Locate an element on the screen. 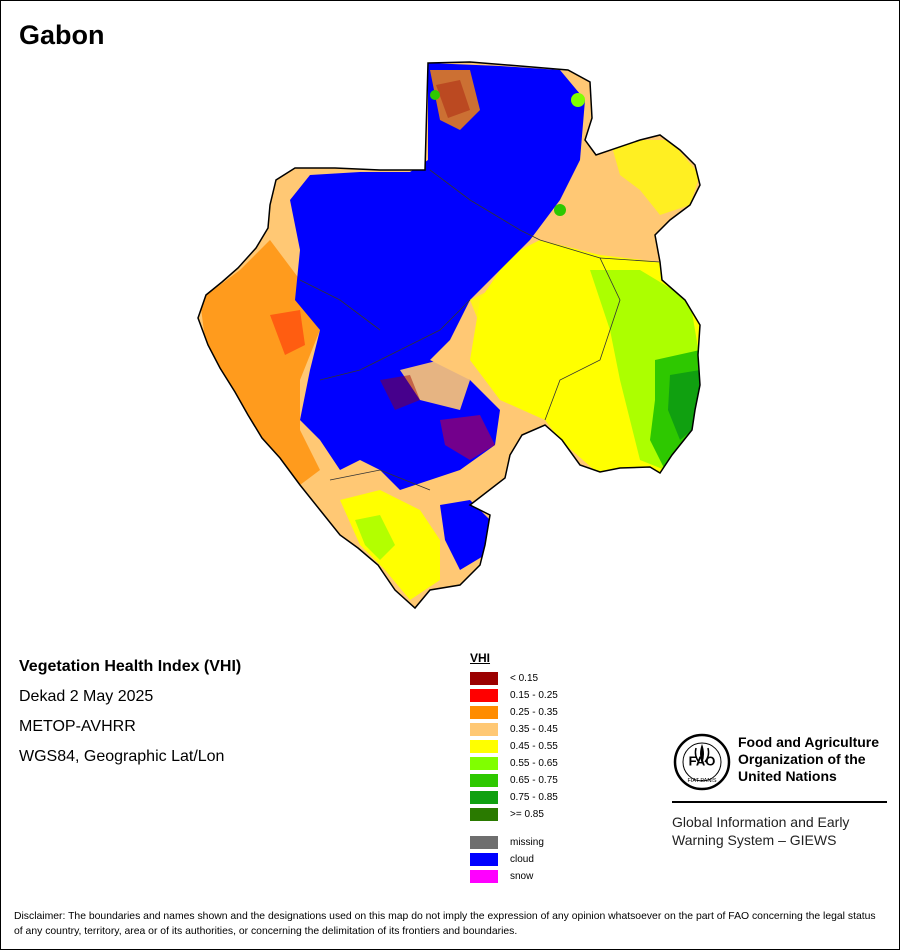 This screenshot has width=900, height=950. legend-title: VHI is located at coordinates (480, 658).